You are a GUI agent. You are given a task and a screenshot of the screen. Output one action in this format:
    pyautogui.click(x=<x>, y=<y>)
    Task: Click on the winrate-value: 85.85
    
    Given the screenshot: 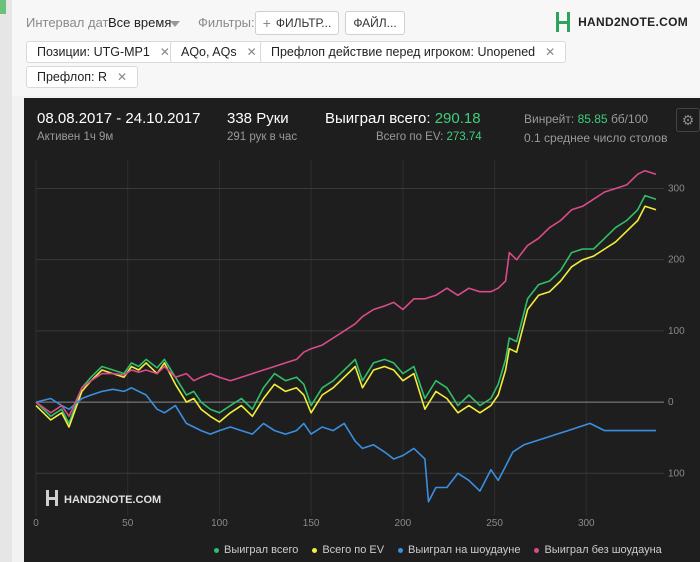 What is the action you would take?
    pyautogui.click(x=592, y=119)
    